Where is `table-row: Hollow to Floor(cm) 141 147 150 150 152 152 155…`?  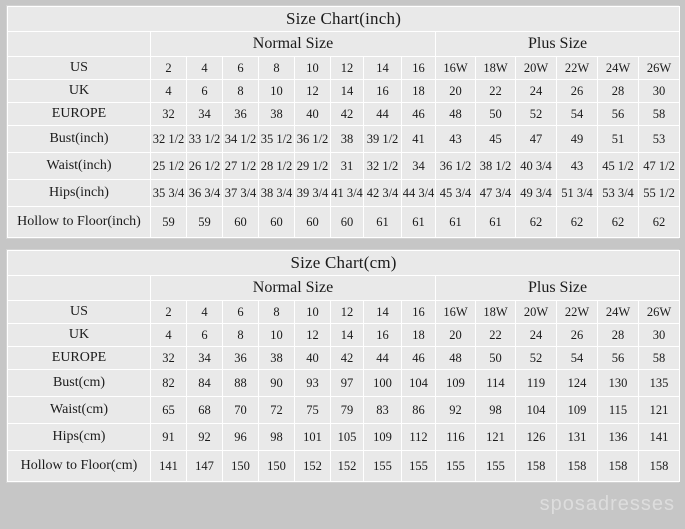 table-row: Hollow to Floor(cm) 141 147 150 150 152 152 155… is located at coordinates (344, 466).